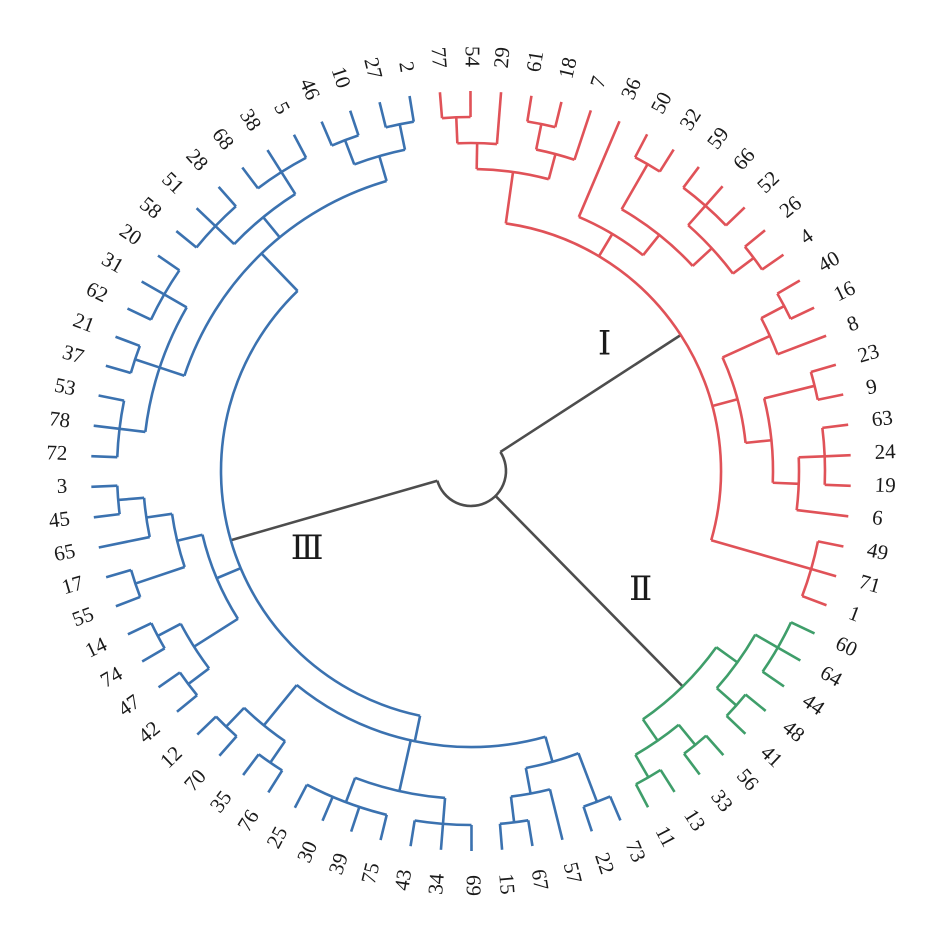 The height and width of the screenshot is (942, 942). Describe the element at coordinates (282, 108) in the screenshot. I see `leaf-label: 5` at that location.